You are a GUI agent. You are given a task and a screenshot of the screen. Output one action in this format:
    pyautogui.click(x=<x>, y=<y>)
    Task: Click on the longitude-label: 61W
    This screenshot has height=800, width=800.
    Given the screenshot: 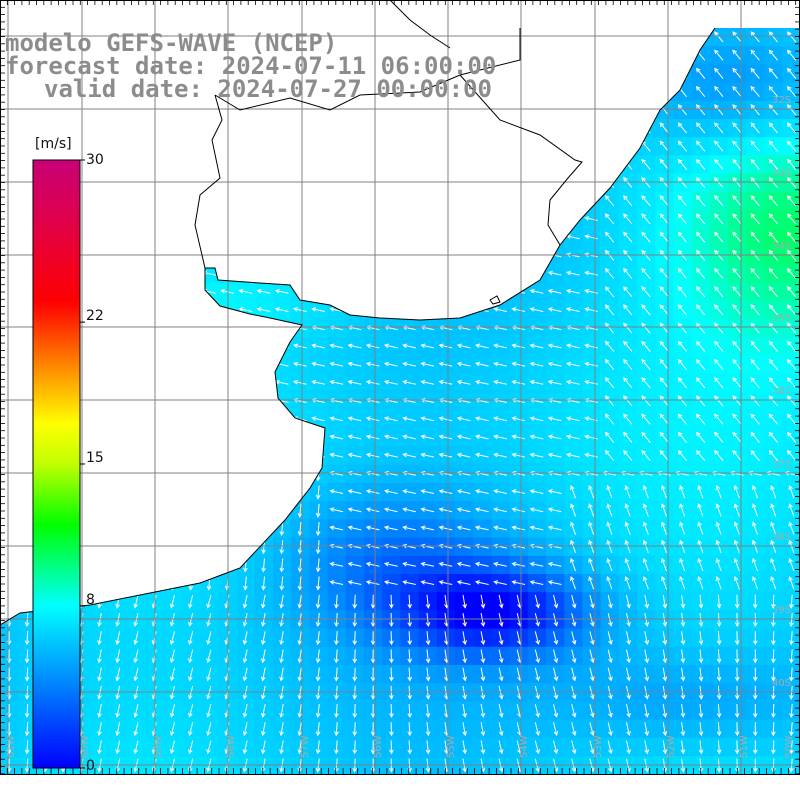 What is the action you would take?
    pyautogui.click(x=11, y=746)
    